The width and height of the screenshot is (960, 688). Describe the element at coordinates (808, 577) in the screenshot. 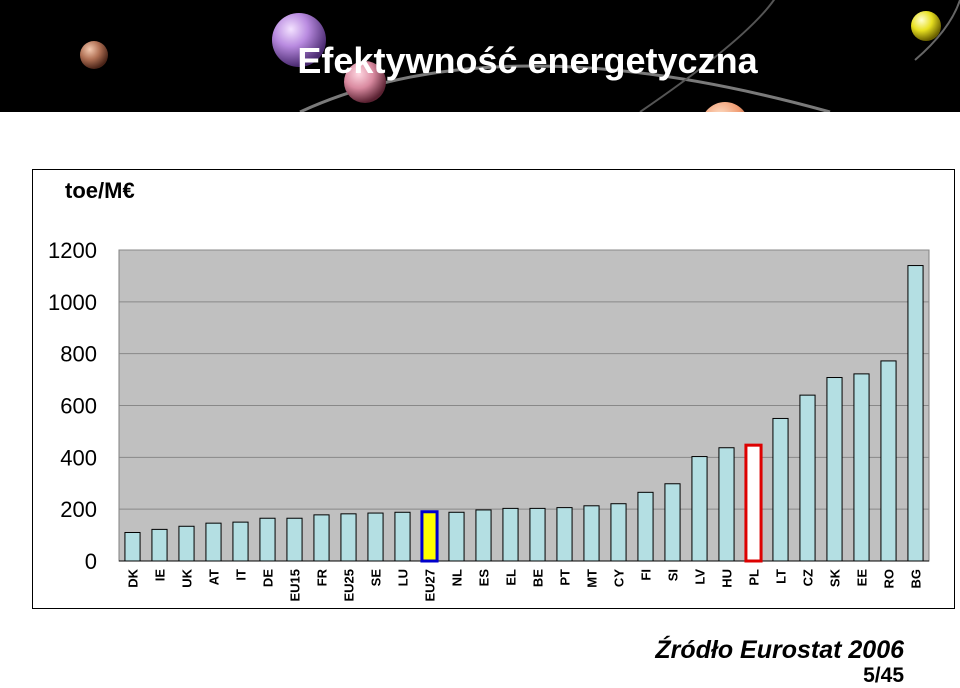

I see `x-tick-label: CZ` at that location.